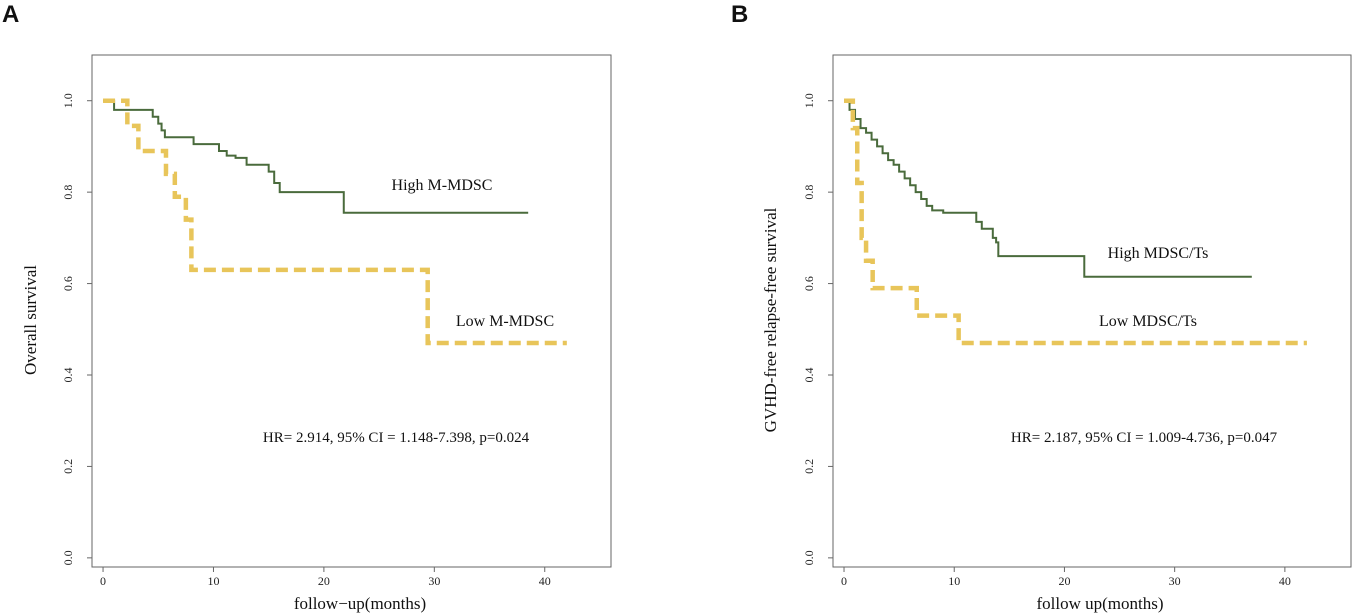  I want to click on panel-b-y-axis-title: GVHD-free relapse-free survival, so click(770, 319).